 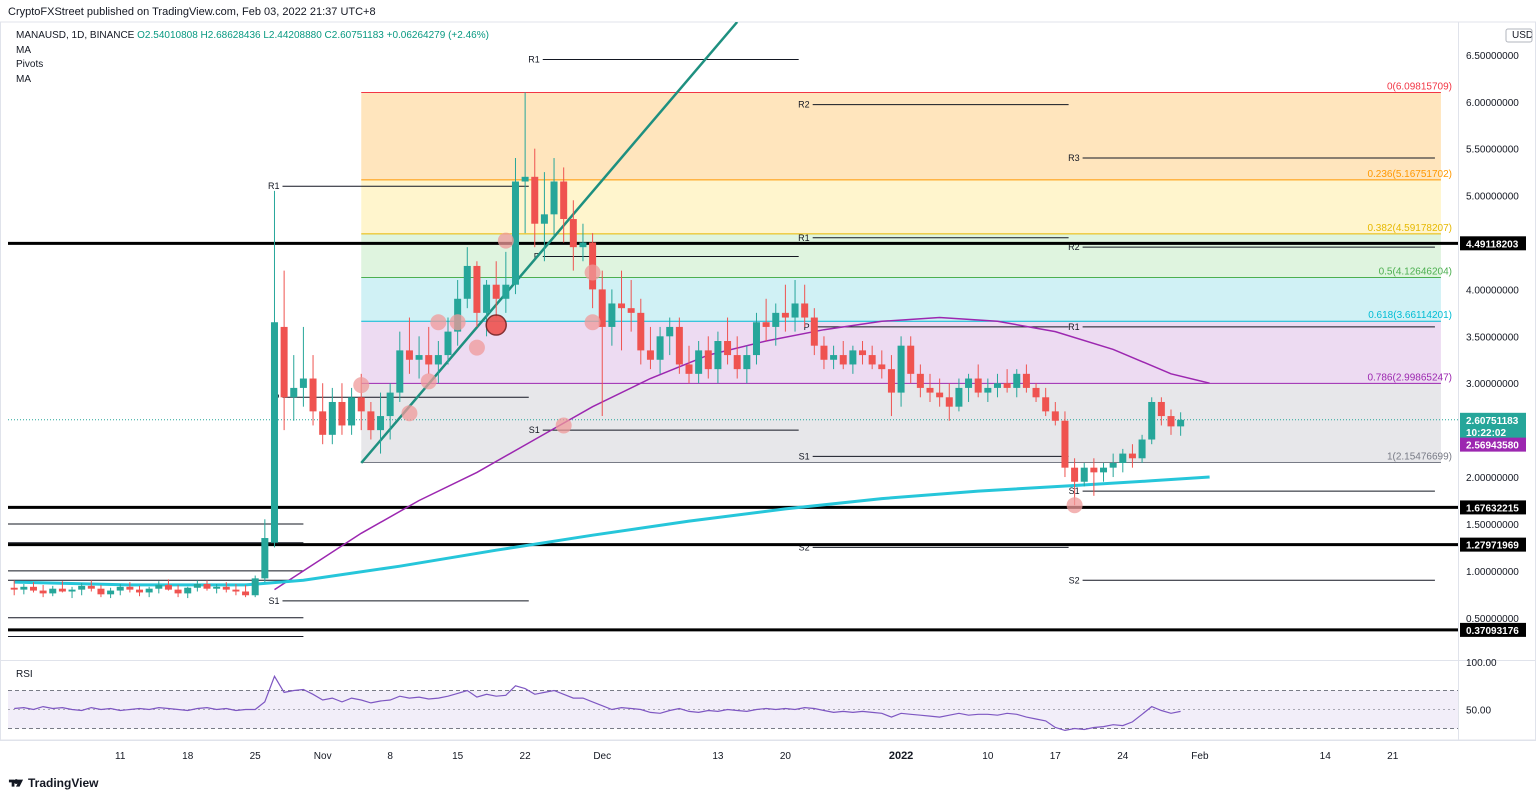 I want to click on x-tick-label: 20, so click(x=786, y=756).